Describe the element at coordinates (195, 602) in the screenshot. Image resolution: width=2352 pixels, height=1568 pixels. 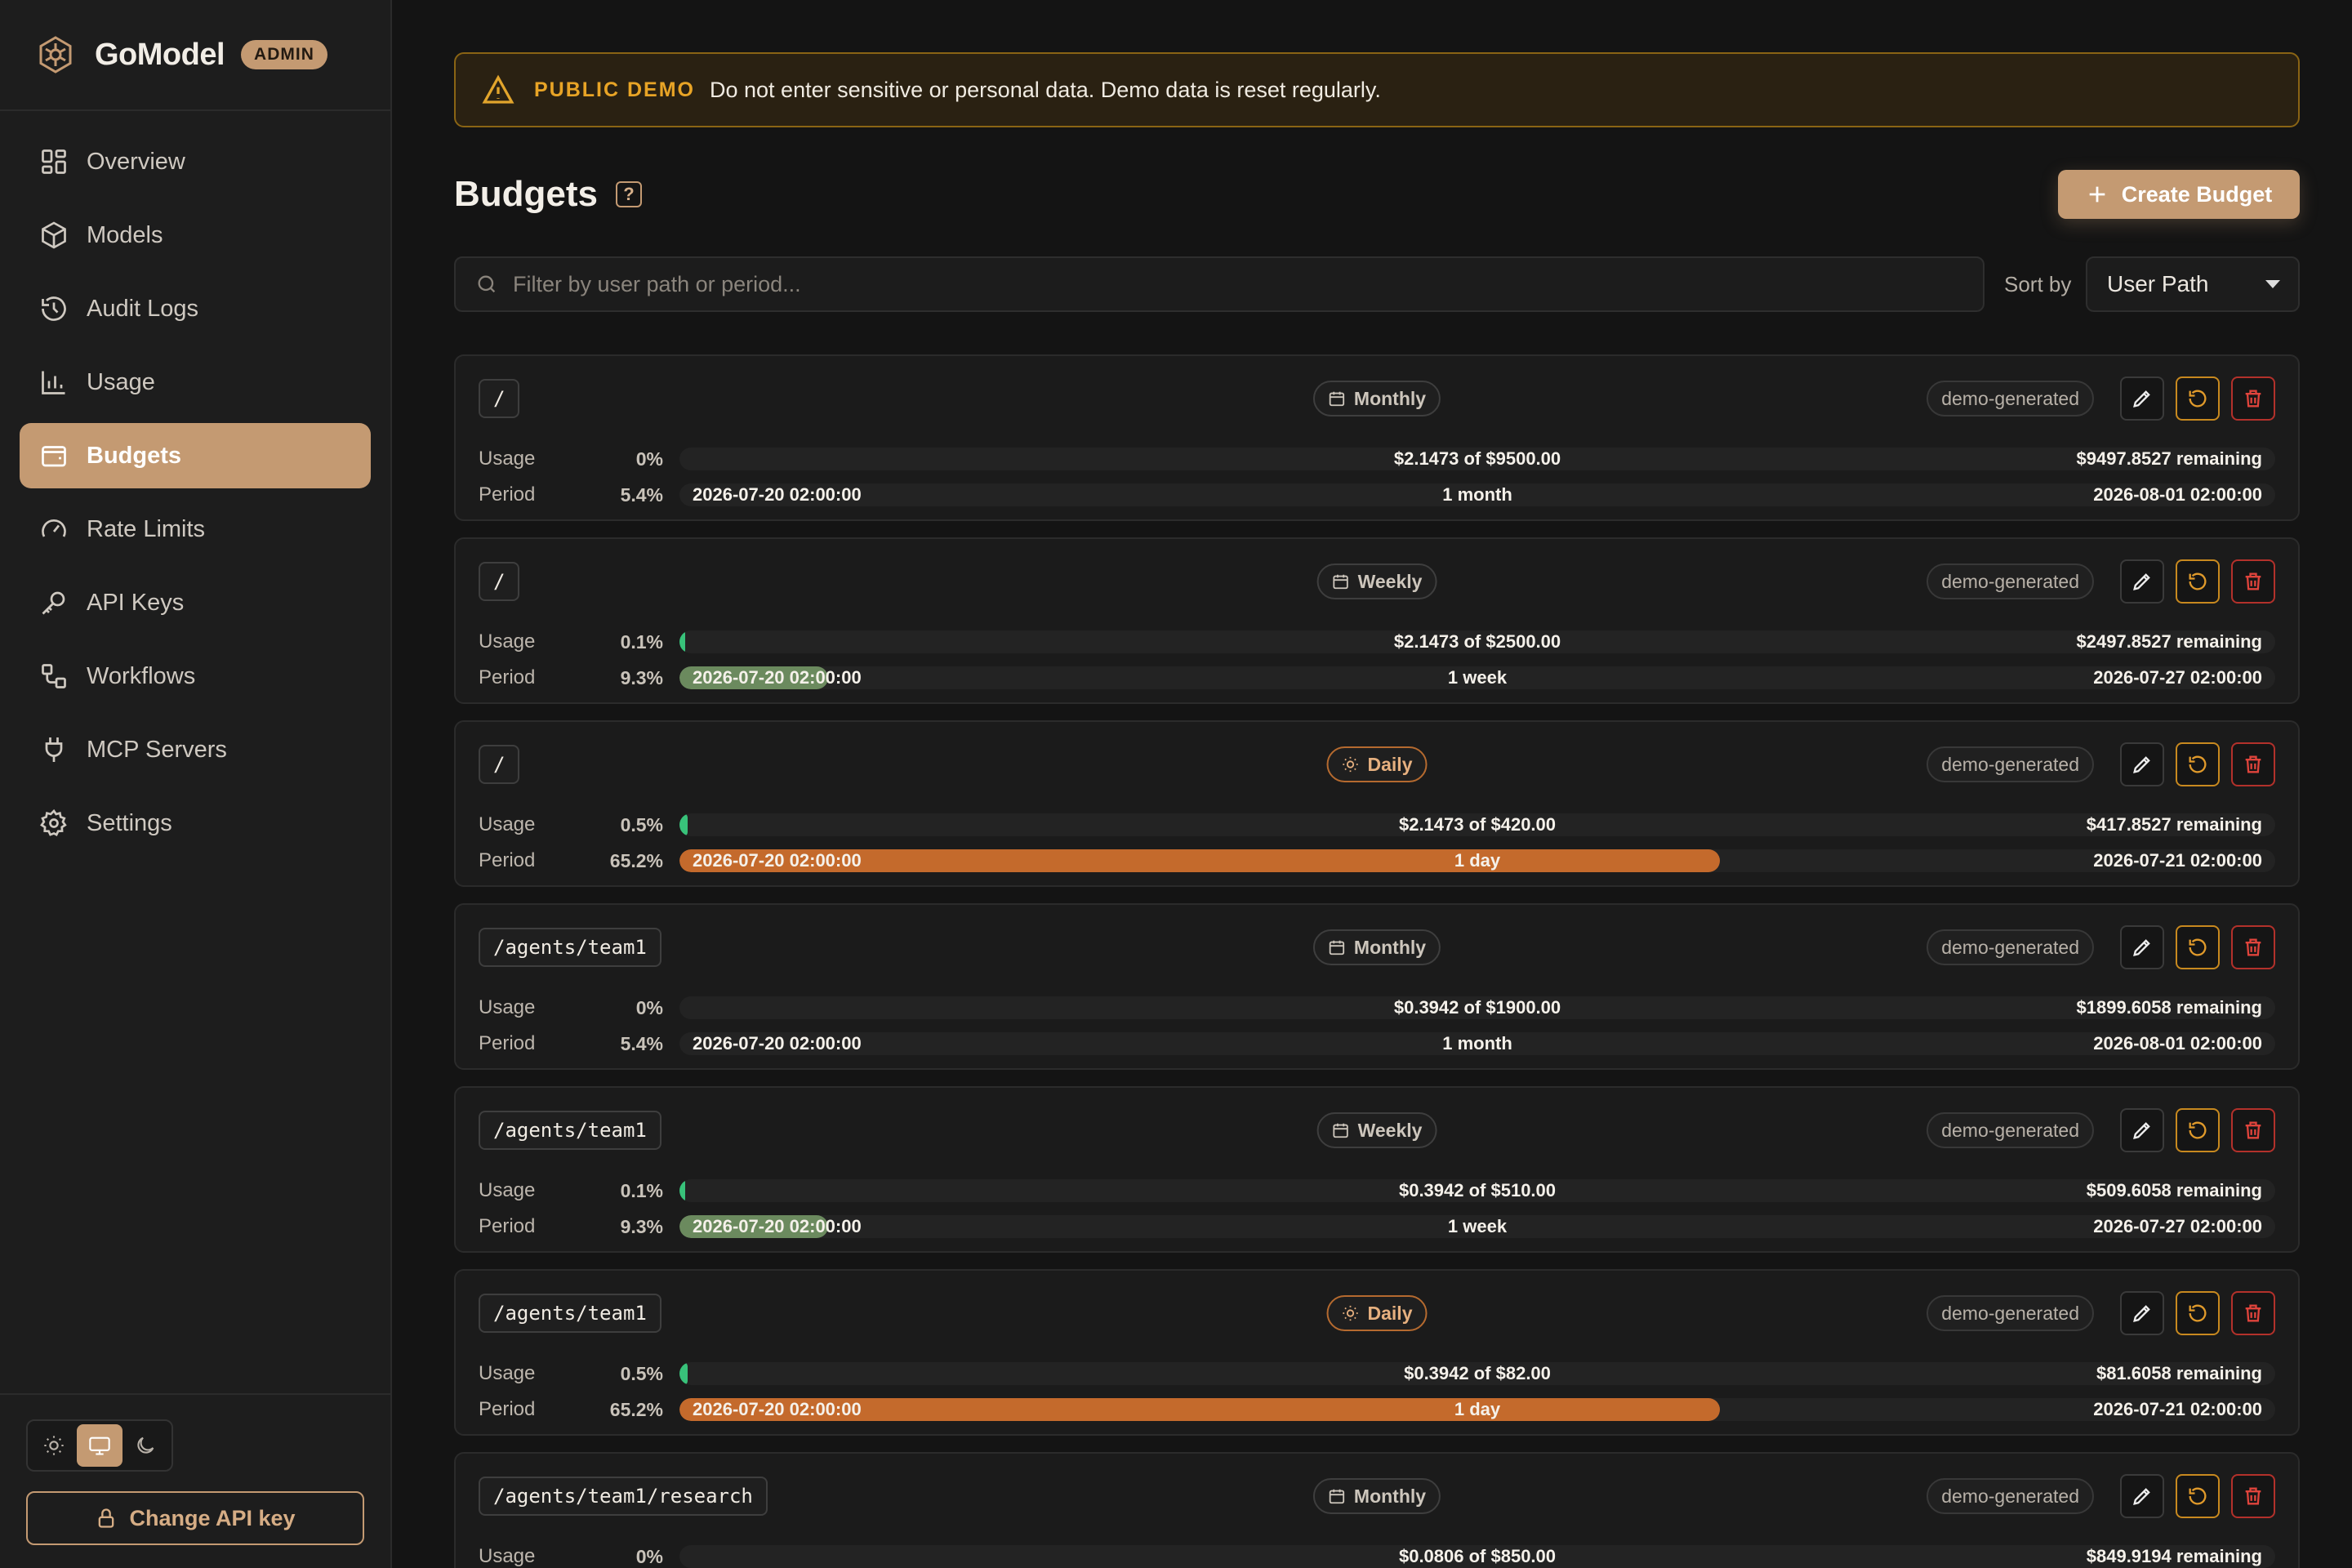
I see `sidebar-item-api-keys: API Keys` at that location.